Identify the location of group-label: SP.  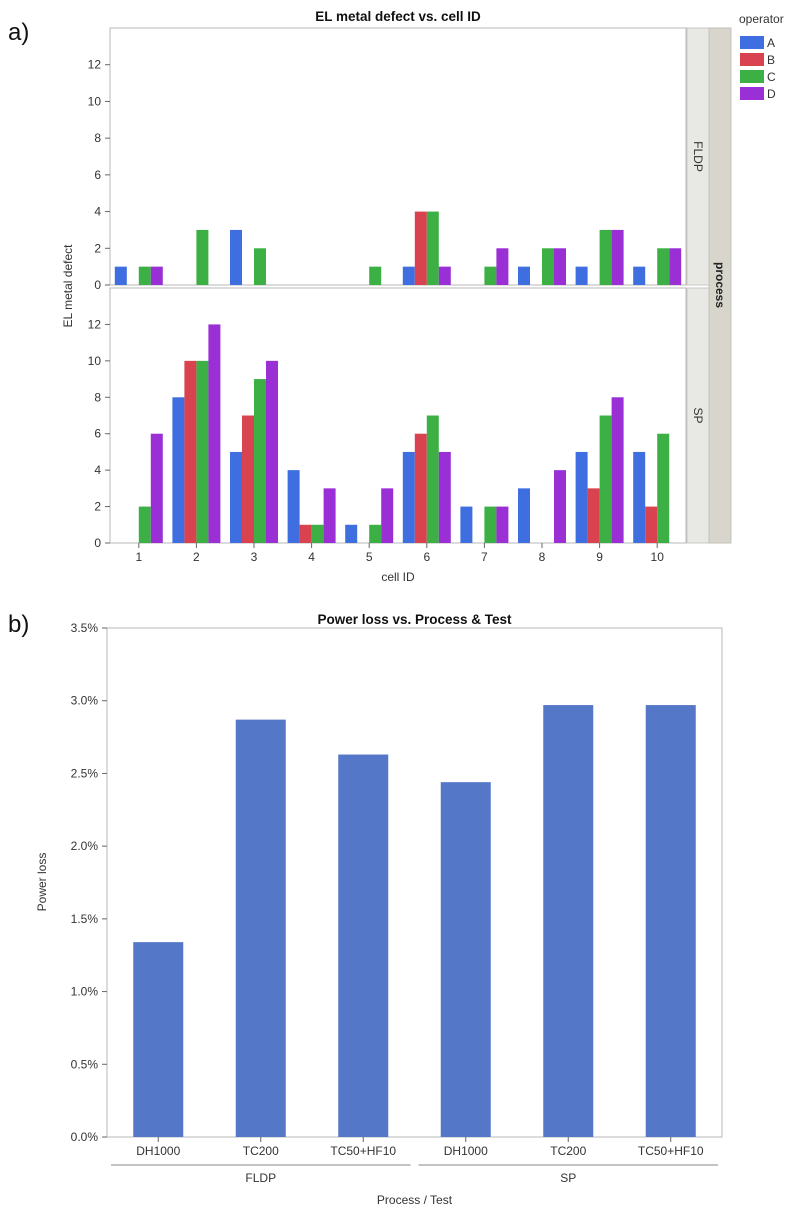
(568, 1178).